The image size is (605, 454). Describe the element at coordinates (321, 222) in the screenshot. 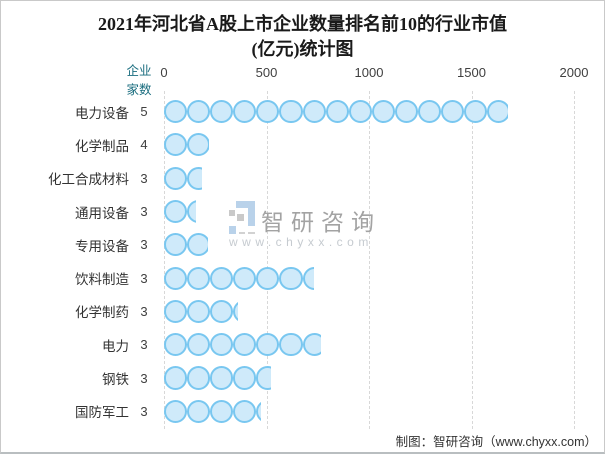

I see `watermark-brand-text: 智研咨询` at that location.